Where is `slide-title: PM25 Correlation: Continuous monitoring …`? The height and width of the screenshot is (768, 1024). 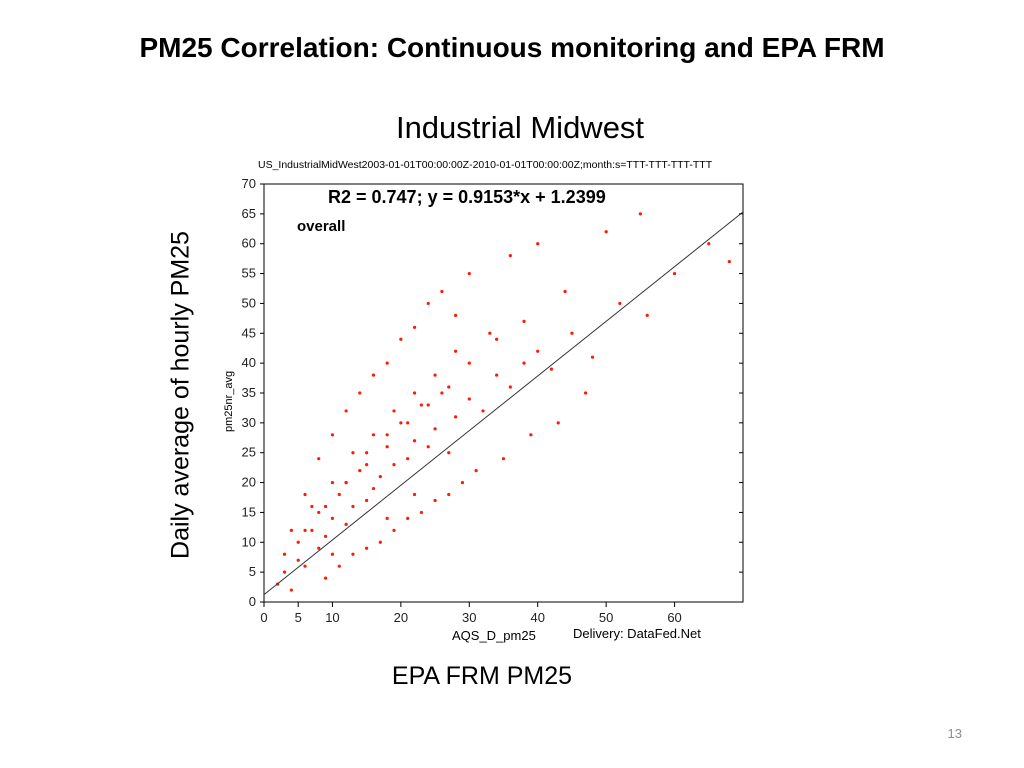
slide-title: PM25 Correlation: Continuous monitoring … is located at coordinates (512, 47).